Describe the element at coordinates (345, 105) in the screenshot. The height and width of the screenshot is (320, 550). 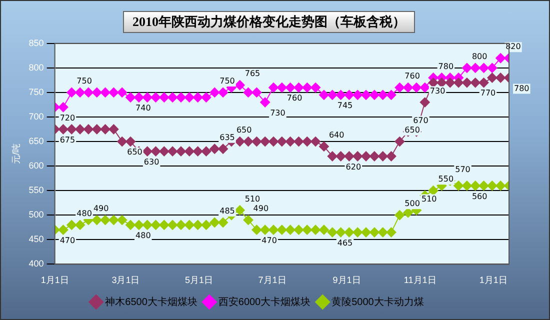
I see `data-label: 745` at that location.